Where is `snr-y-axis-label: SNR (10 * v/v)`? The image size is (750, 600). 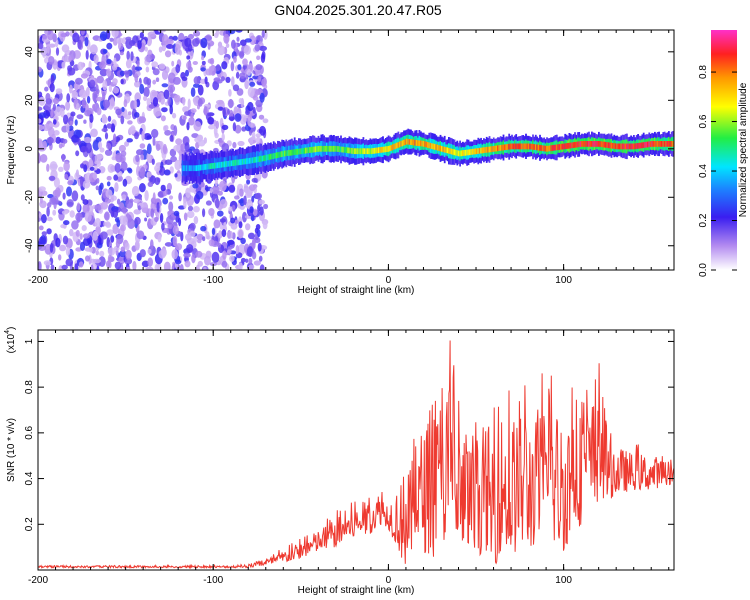
snr-y-axis-label: SNR (10 * v/v) is located at coordinates (11, 450).